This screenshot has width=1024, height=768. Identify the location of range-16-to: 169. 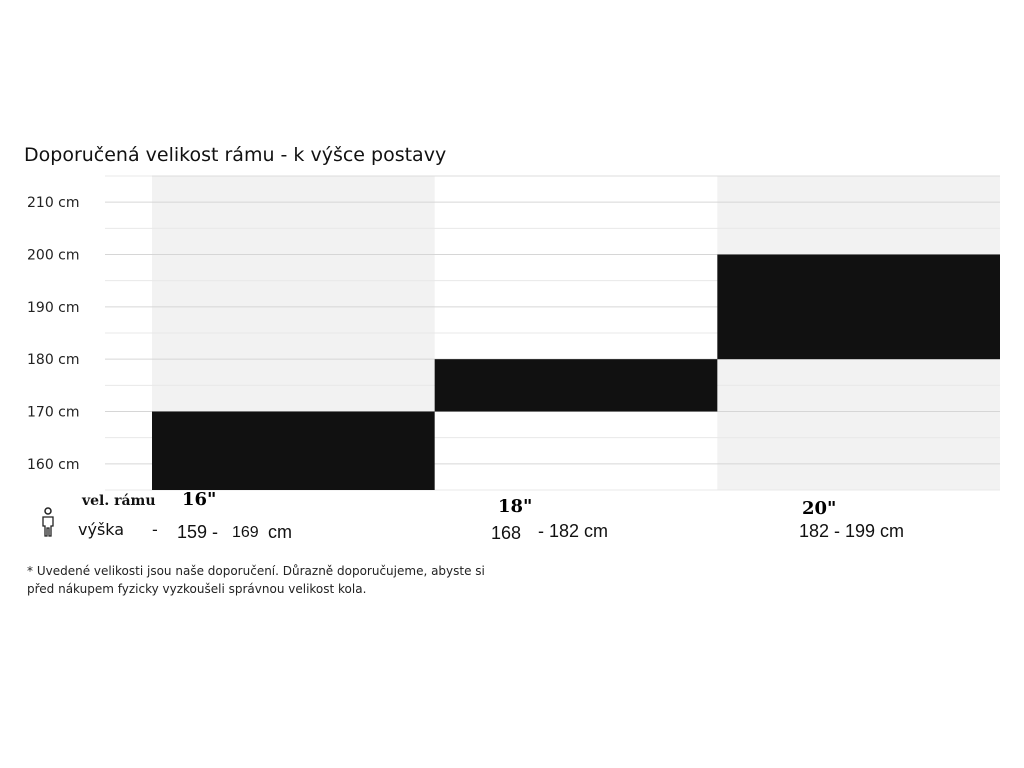
(245, 532).